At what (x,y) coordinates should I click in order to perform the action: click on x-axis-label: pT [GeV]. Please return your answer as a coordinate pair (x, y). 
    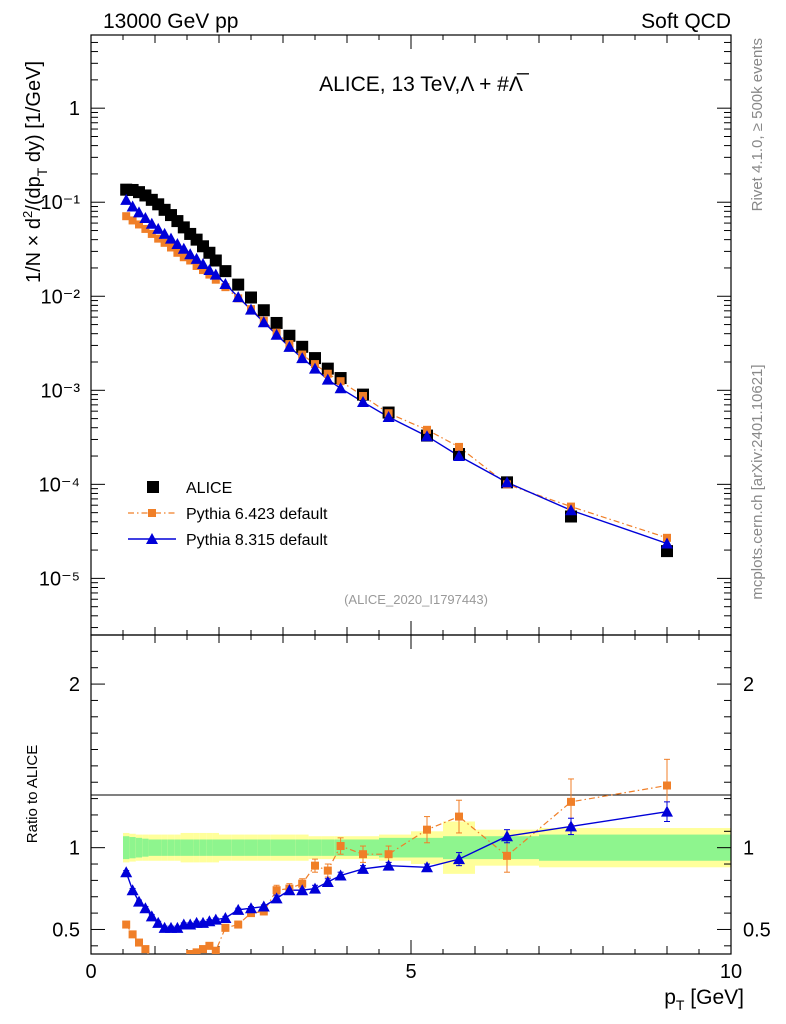
    Looking at the image, I should click on (704, 999).